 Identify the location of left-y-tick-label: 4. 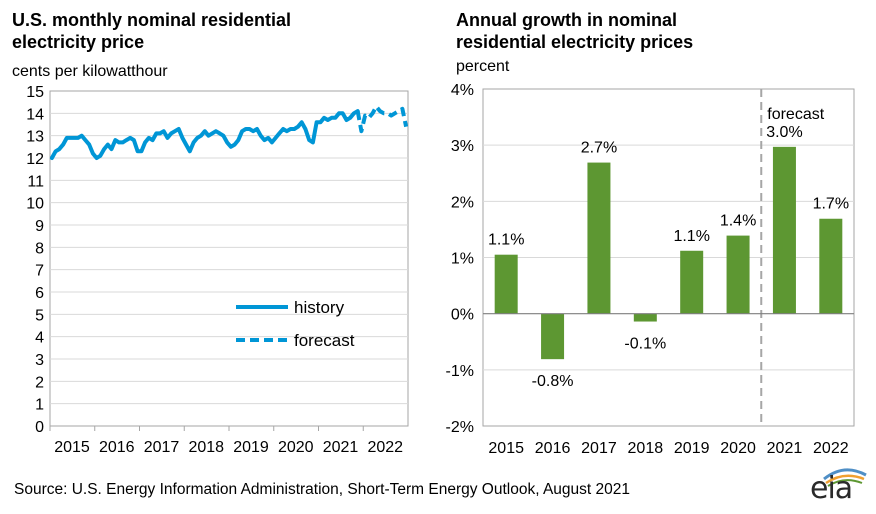
(39, 338).